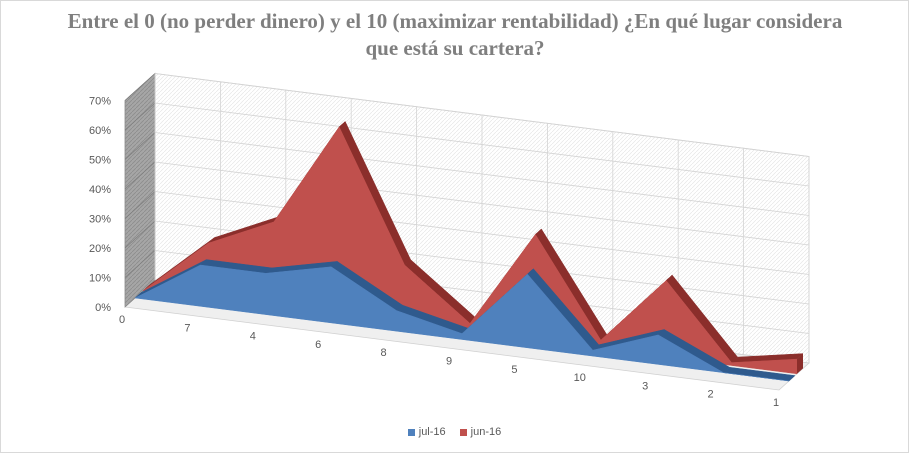  What do you see at coordinates (514, 370) in the screenshot?
I see `x-tick-label: 5` at bounding box center [514, 370].